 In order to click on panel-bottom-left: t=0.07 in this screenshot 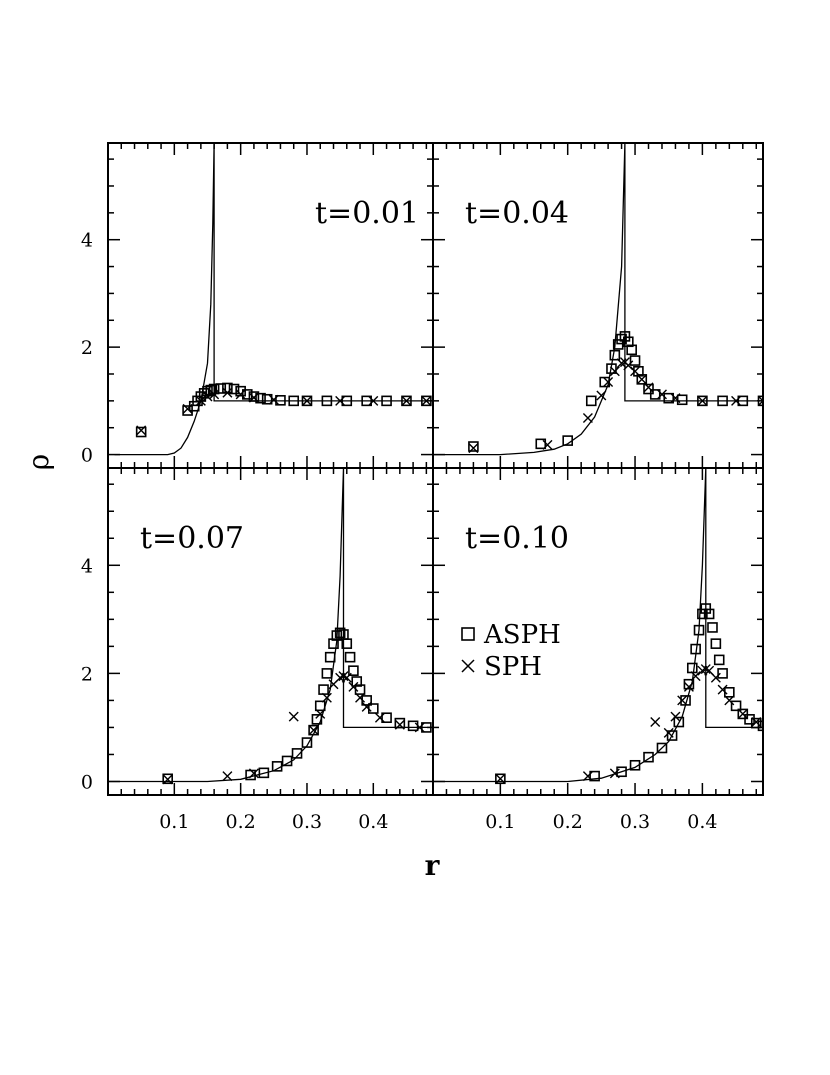, I will do `click(270, 631)`.